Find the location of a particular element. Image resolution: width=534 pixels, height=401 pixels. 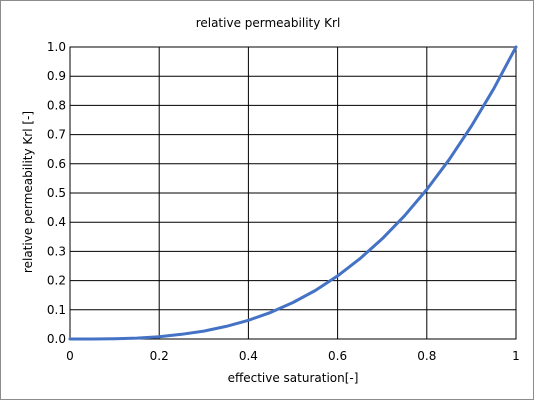

x-tick-label: 0.4 is located at coordinates (248, 356).